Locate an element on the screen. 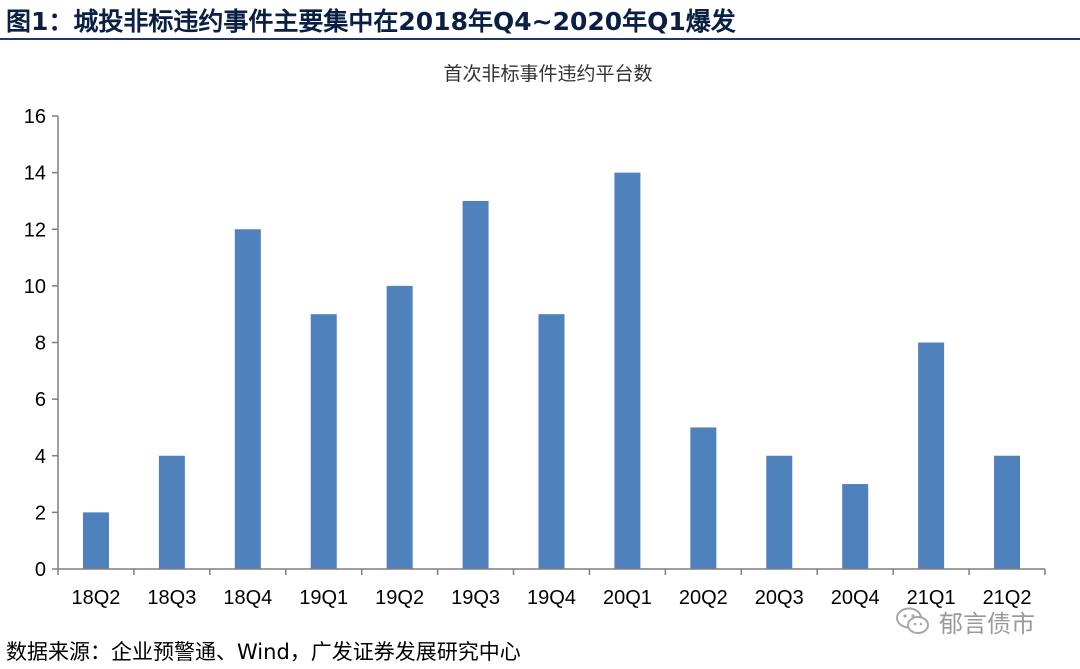  bar-18Q3 is located at coordinates (171, 512).